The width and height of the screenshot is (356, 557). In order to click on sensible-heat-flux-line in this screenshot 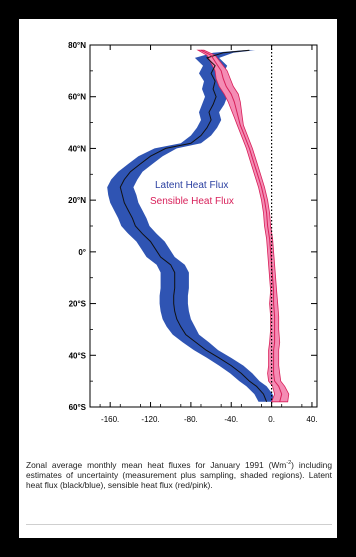, I will do `click(241, 225)`.